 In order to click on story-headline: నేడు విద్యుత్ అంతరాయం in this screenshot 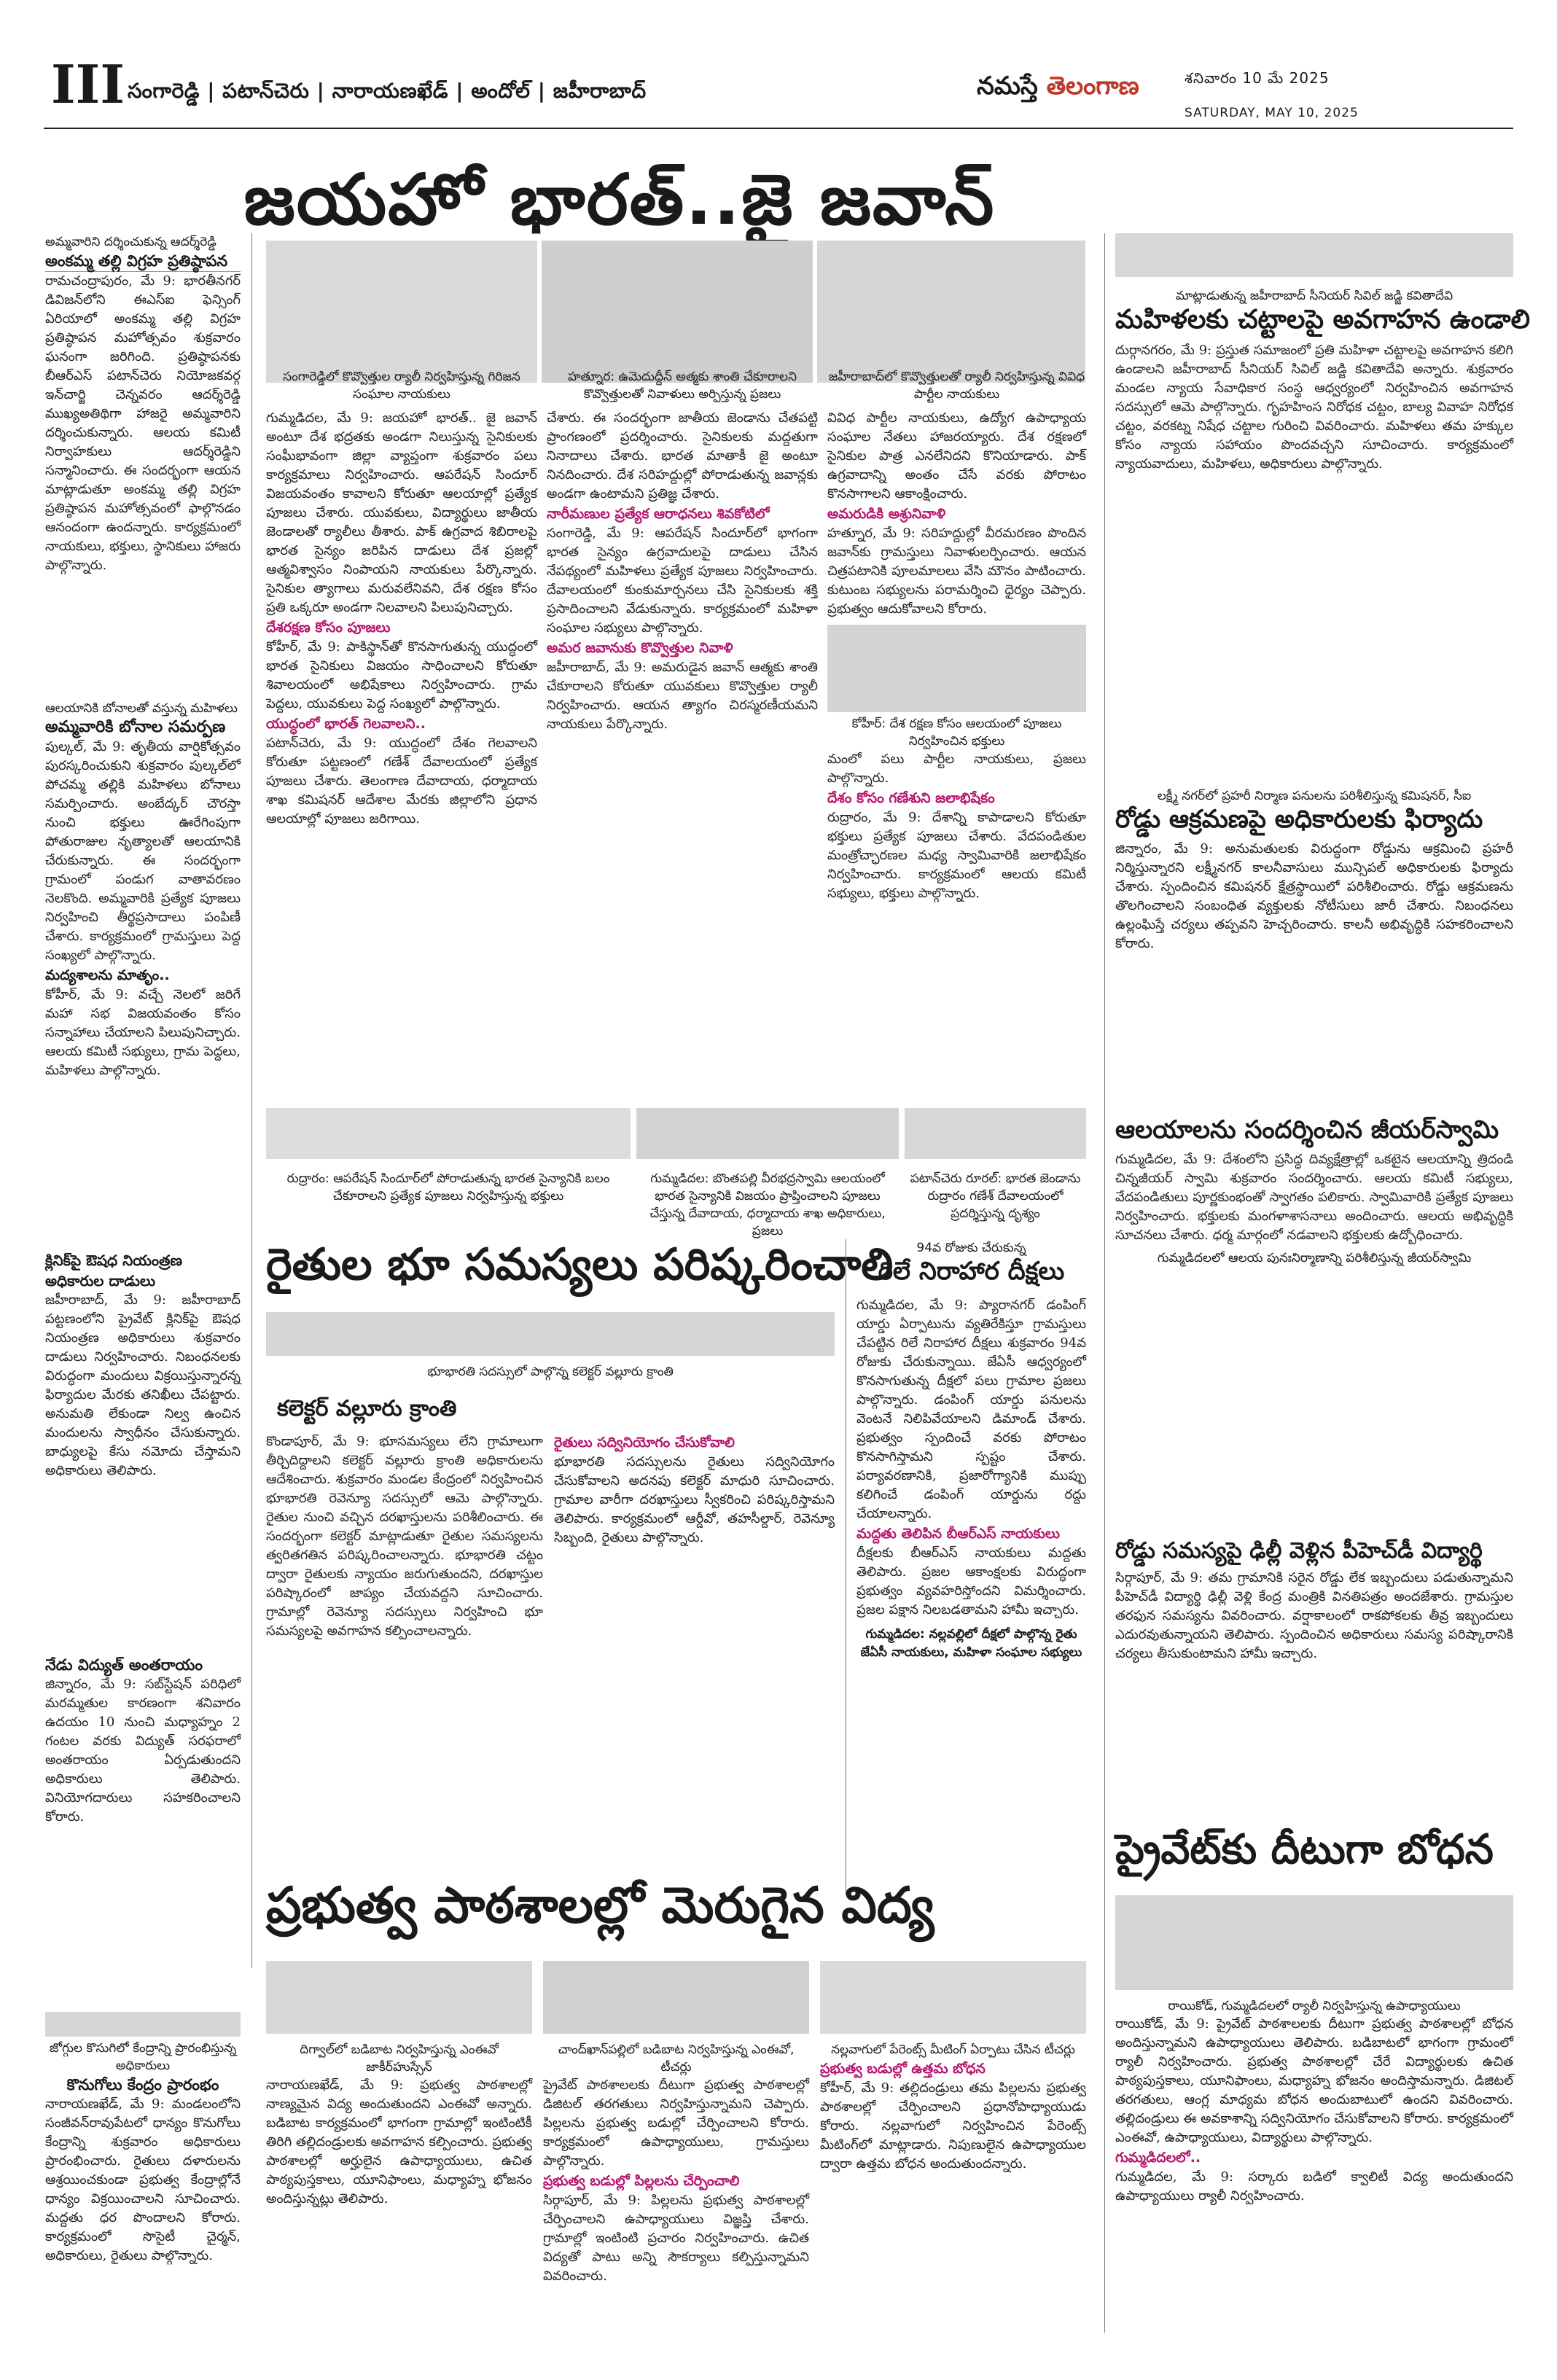, I will do `click(124, 1665)`.